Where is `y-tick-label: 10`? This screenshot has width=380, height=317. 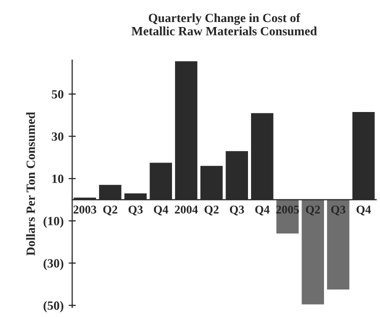
y-tick-label: 10 is located at coordinates (58, 179).